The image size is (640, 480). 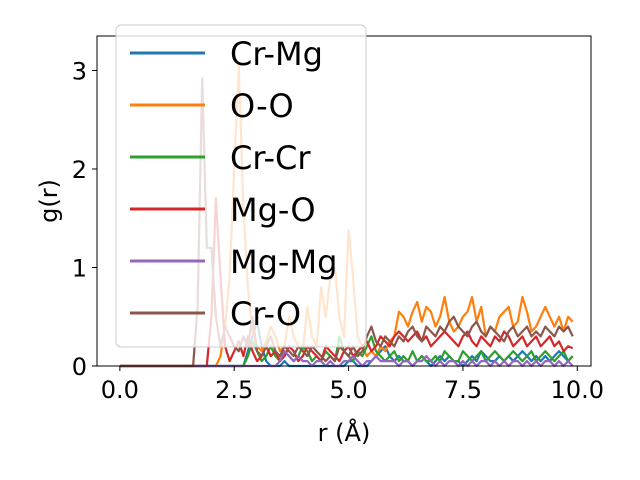 I want to click on legend-entry: Cr-O, so click(x=265, y=314).